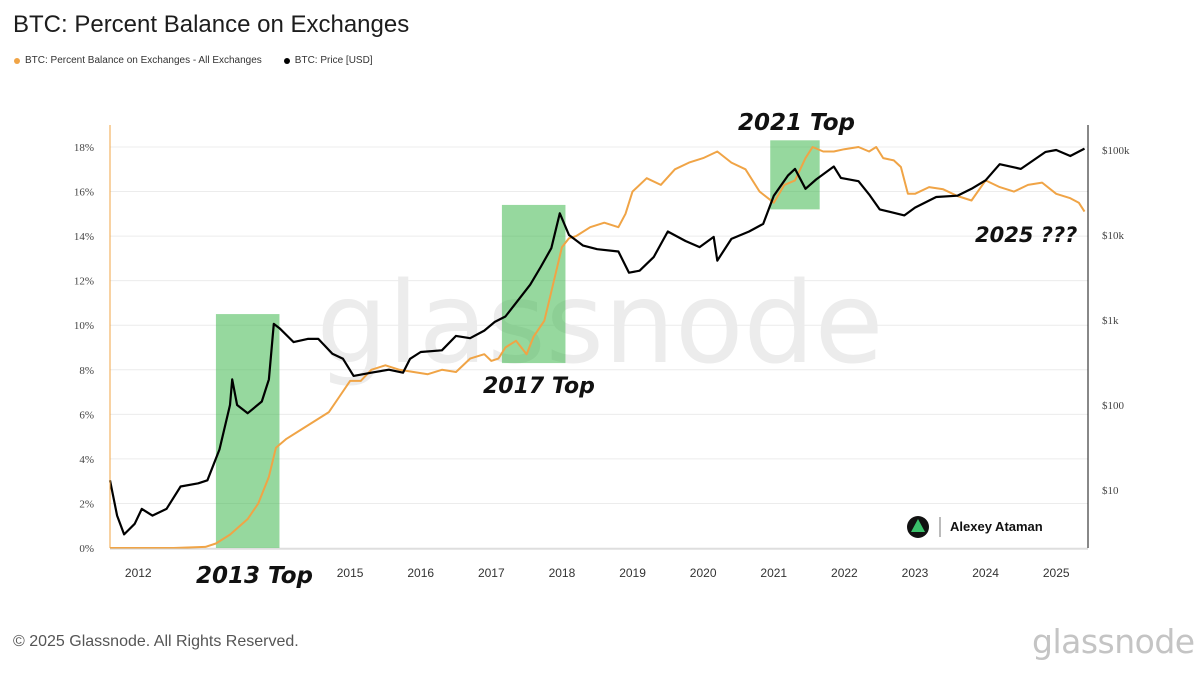 The height and width of the screenshot is (674, 1200). I want to click on legend-item-price: BTC: Price [USD], so click(328, 60).